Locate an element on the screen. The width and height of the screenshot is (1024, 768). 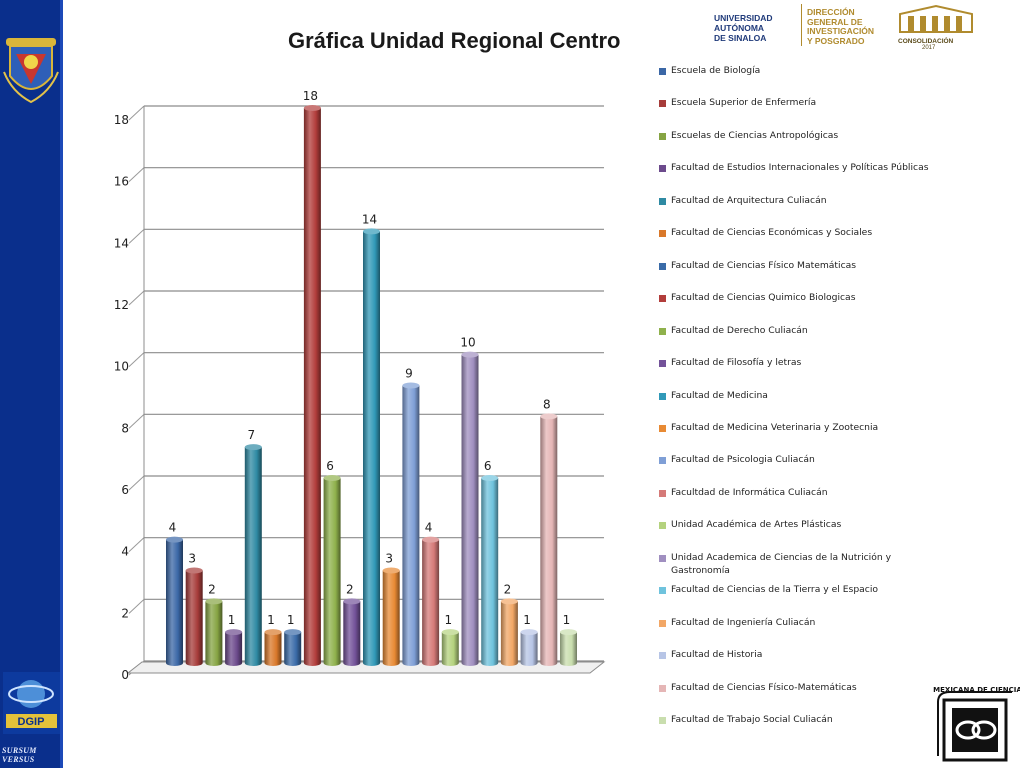
y-tick-label: 14 is located at coordinates (121, 243).